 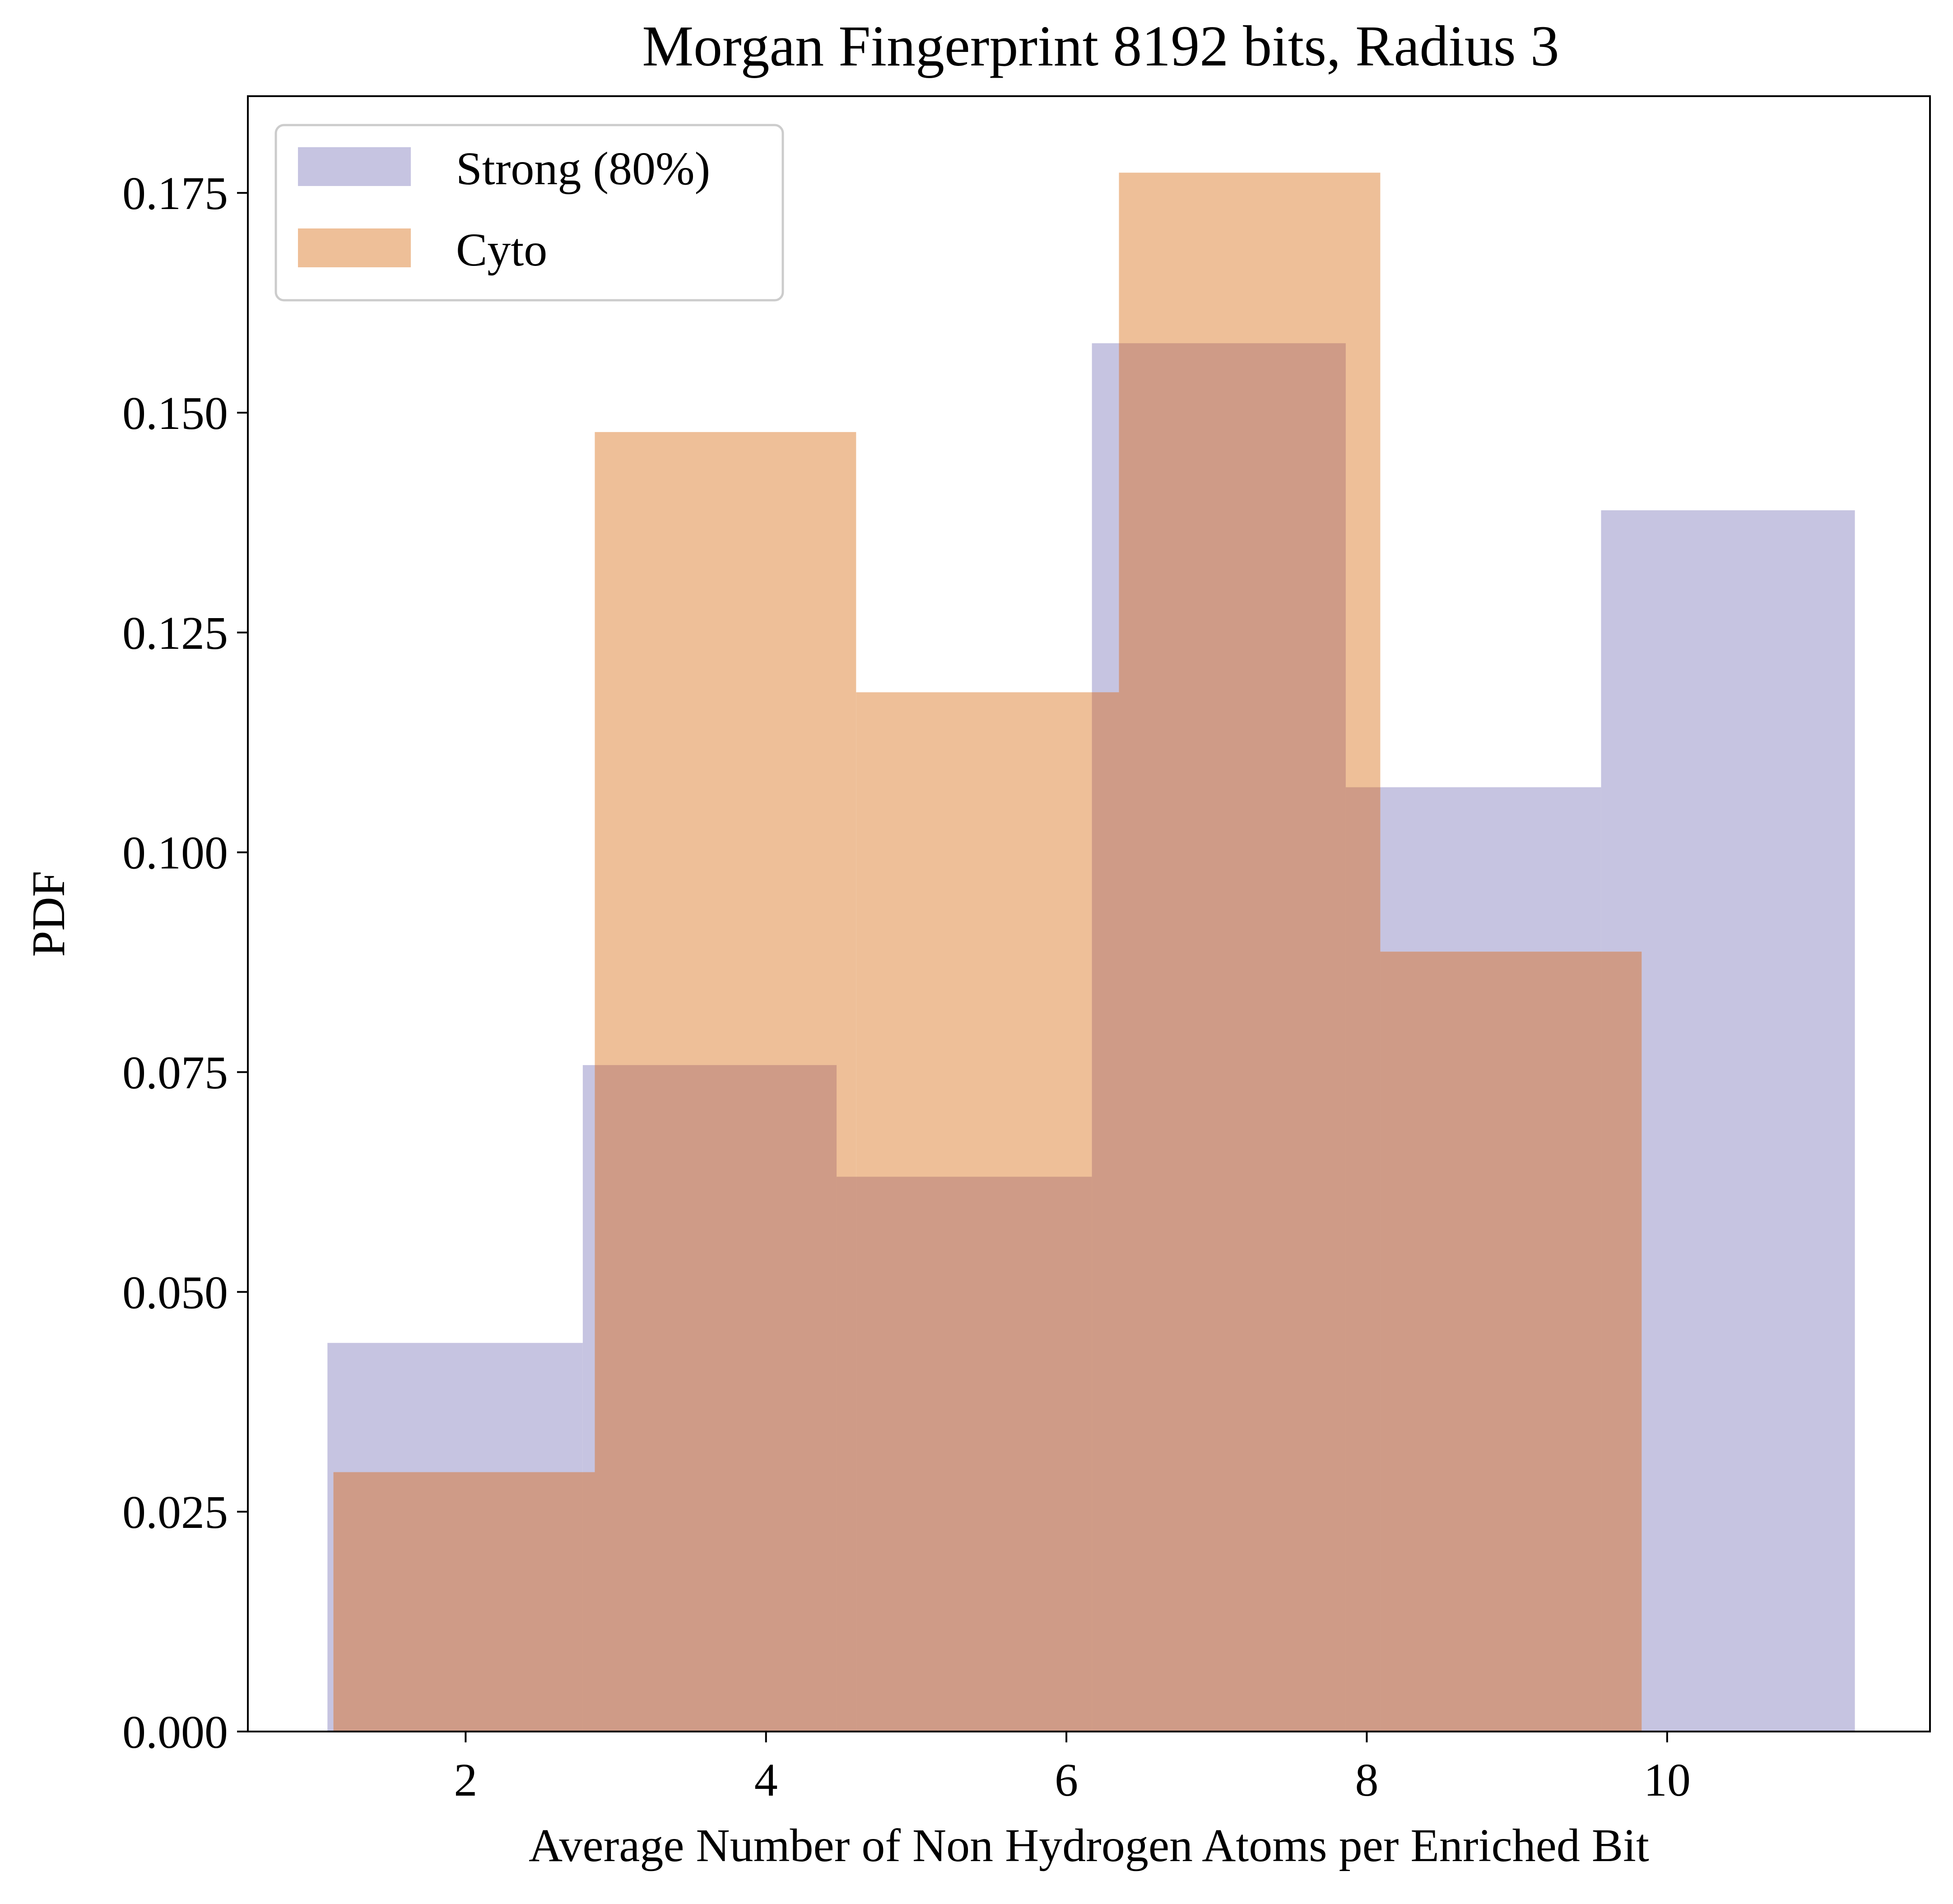 What do you see at coordinates (175, 1073) in the screenshot?
I see `y-tick-label: 0.075` at bounding box center [175, 1073].